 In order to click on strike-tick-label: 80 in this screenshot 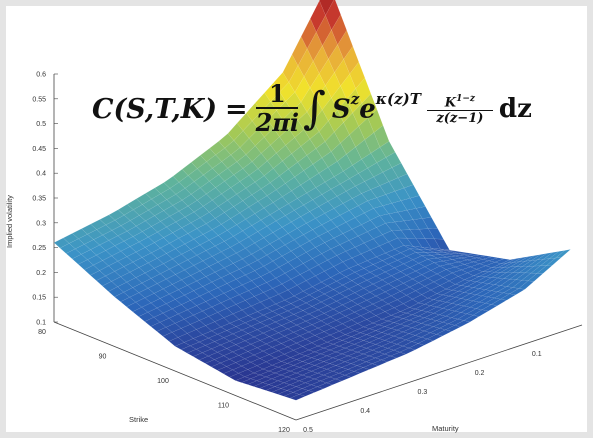, I will do `click(42, 332)`.